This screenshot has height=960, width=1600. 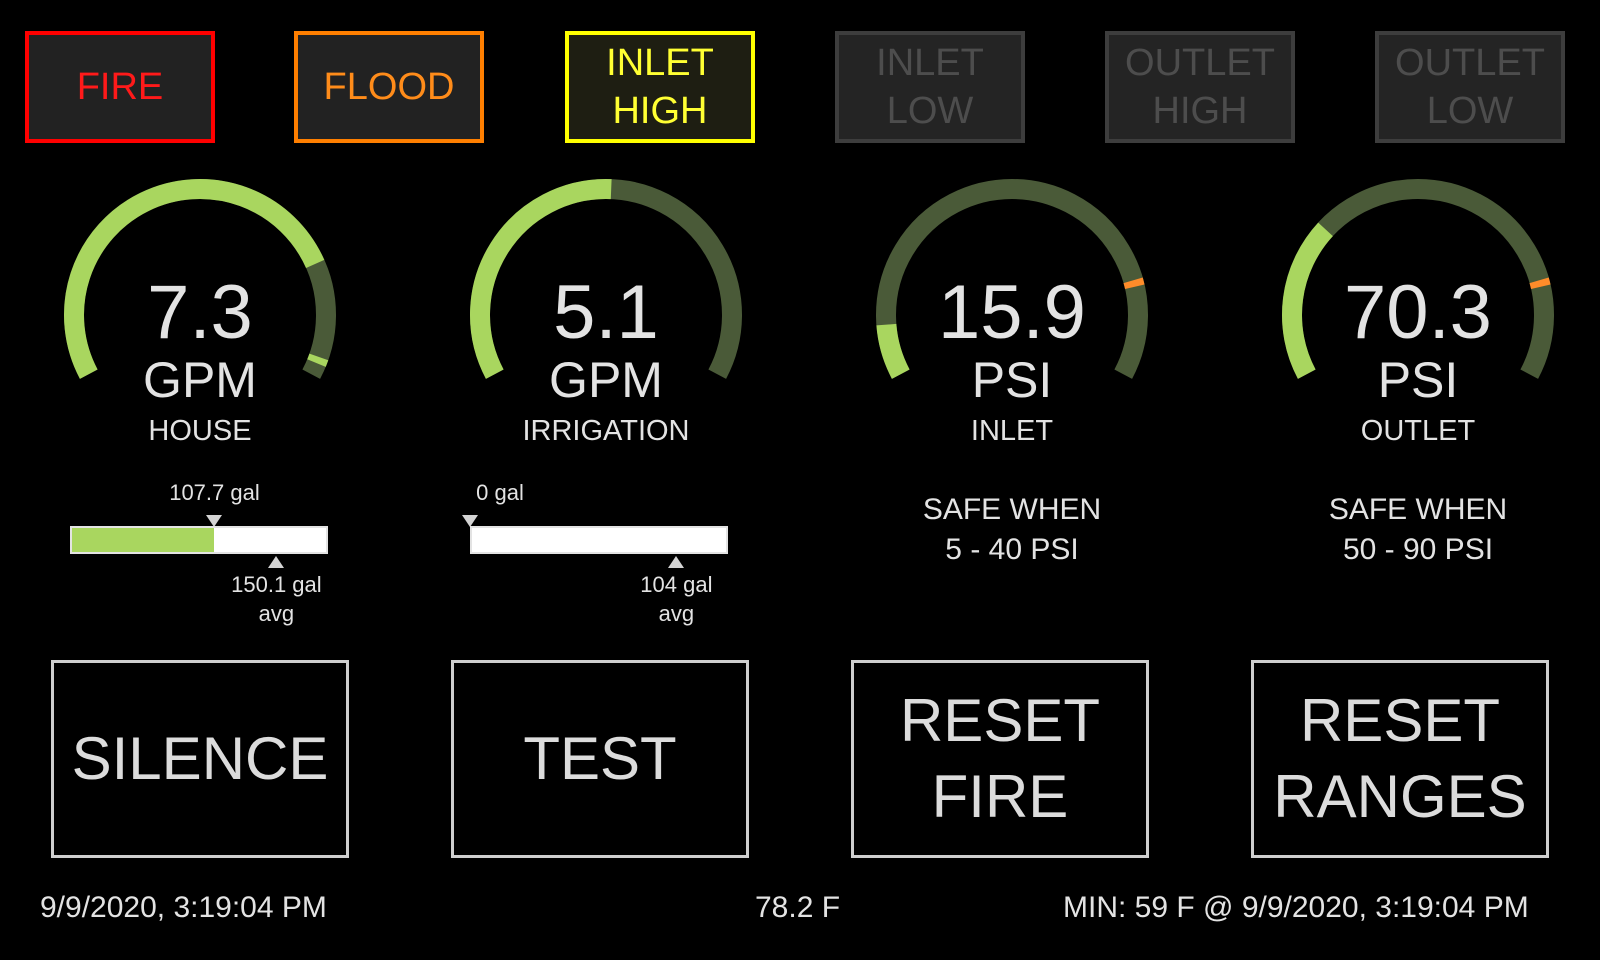 I want to click on alarm-inlet-low: INLET LOW, so click(x=930, y=87).